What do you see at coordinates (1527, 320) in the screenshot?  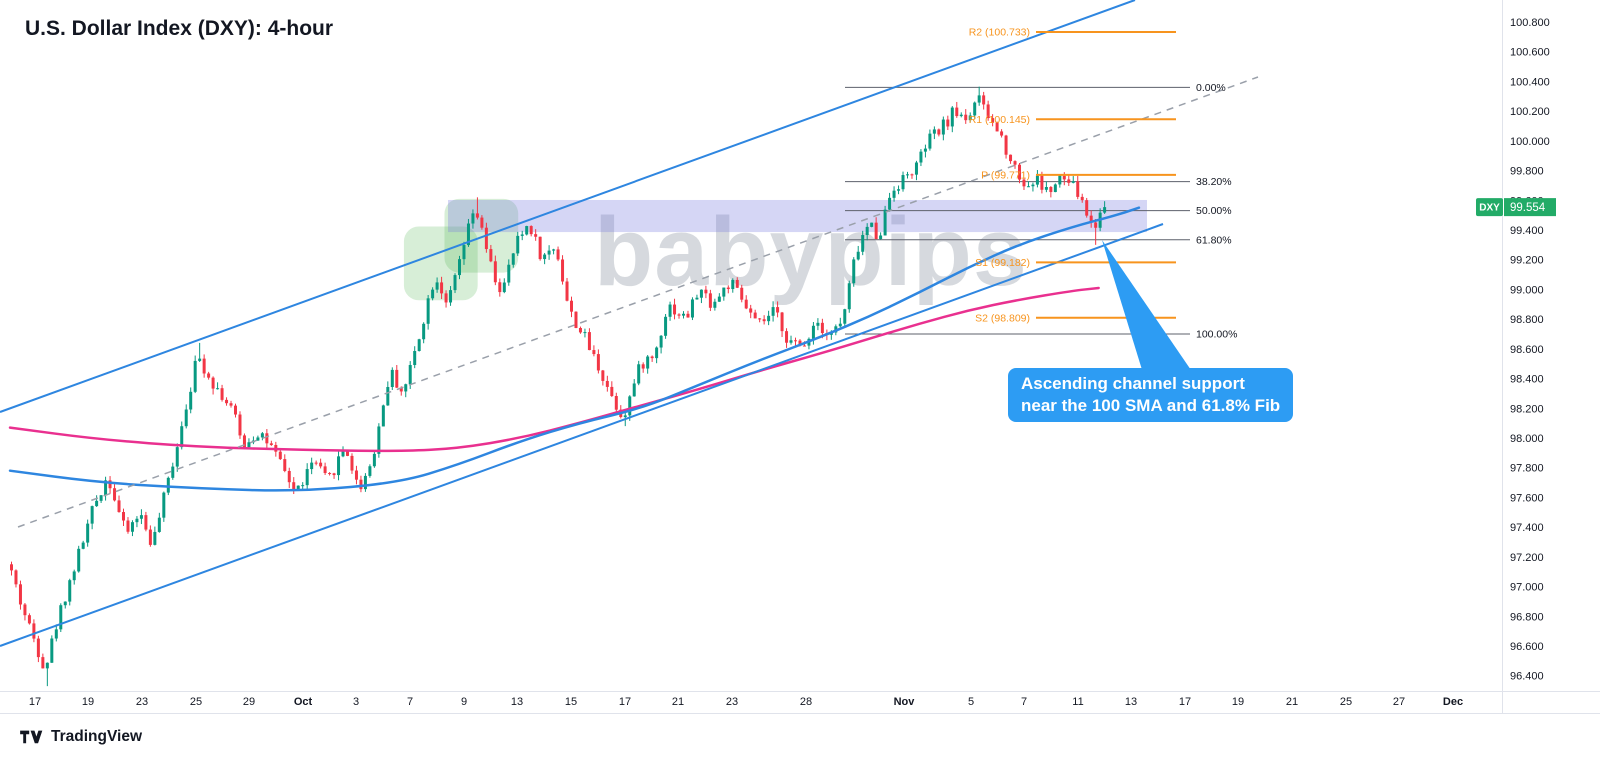 I see `svg-text: 98.800` at bounding box center [1527, 320].